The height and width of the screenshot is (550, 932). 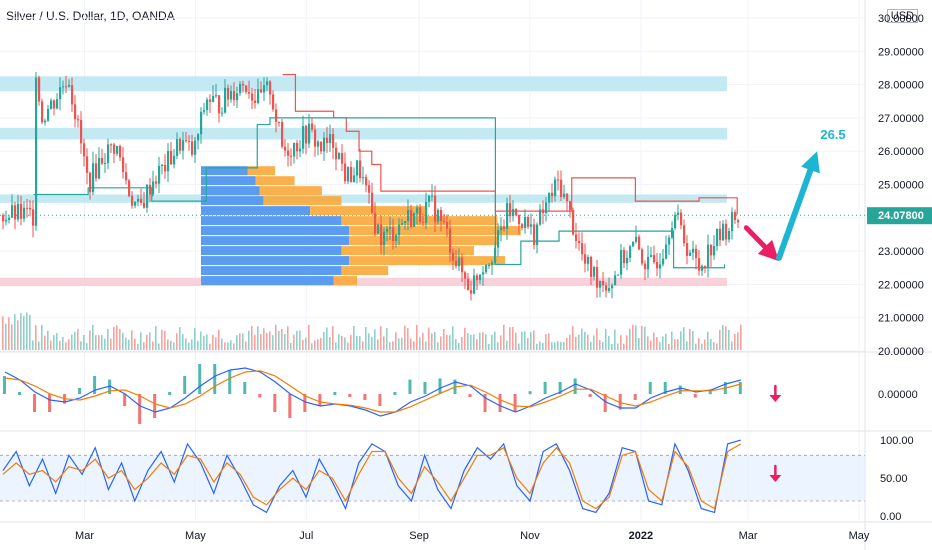 What do you see at coordinates (794, 194) in the screenshot?
I see `projection: 26.5` at bounding box center [794, 194].